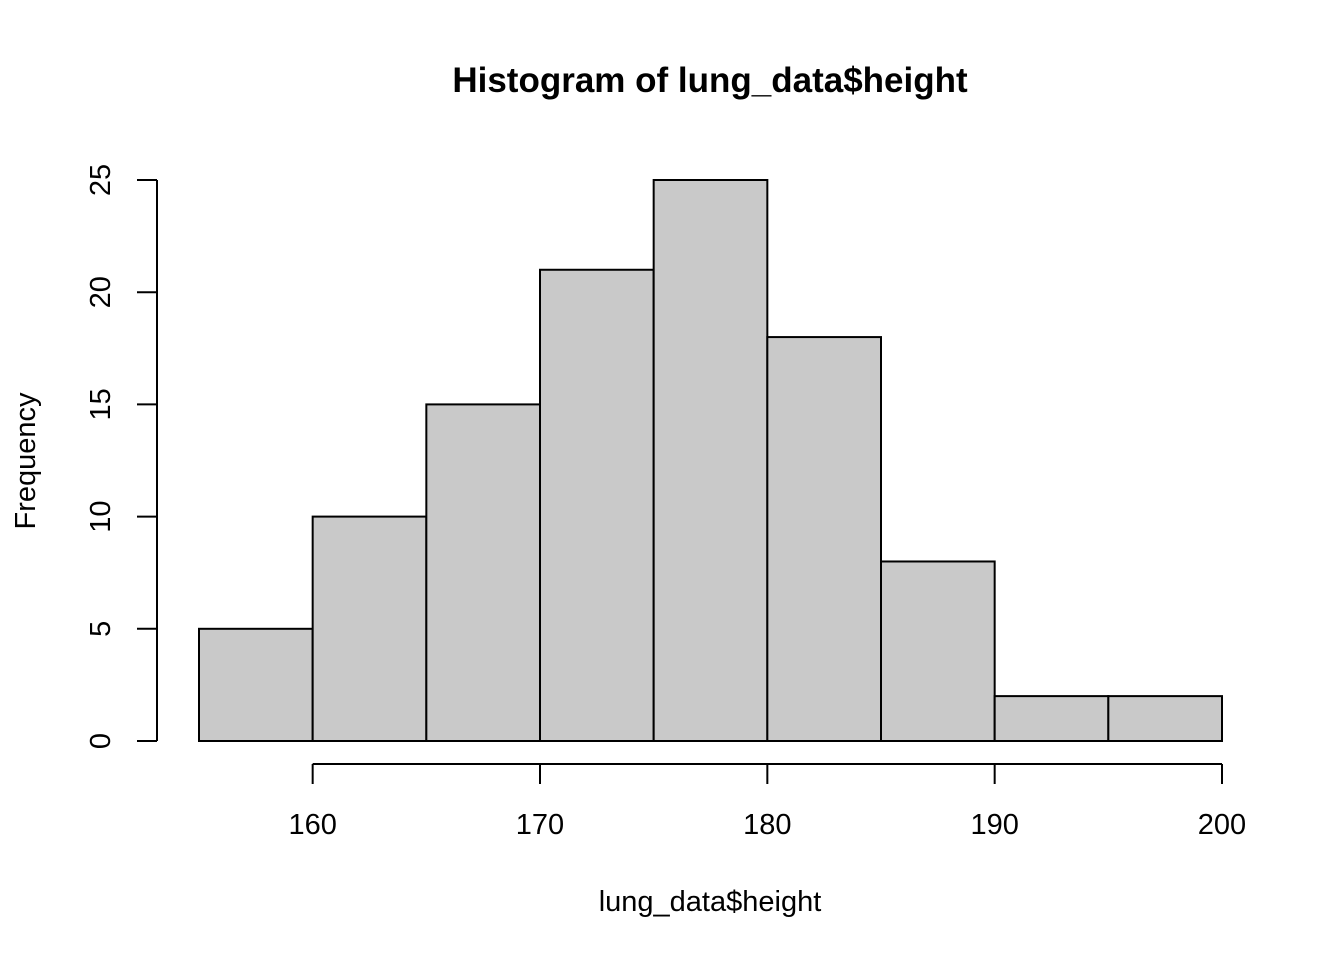 The height and width of the screenshot is (960, 1344). I want to click on x-tick-label: 200, so click(1222, 825).